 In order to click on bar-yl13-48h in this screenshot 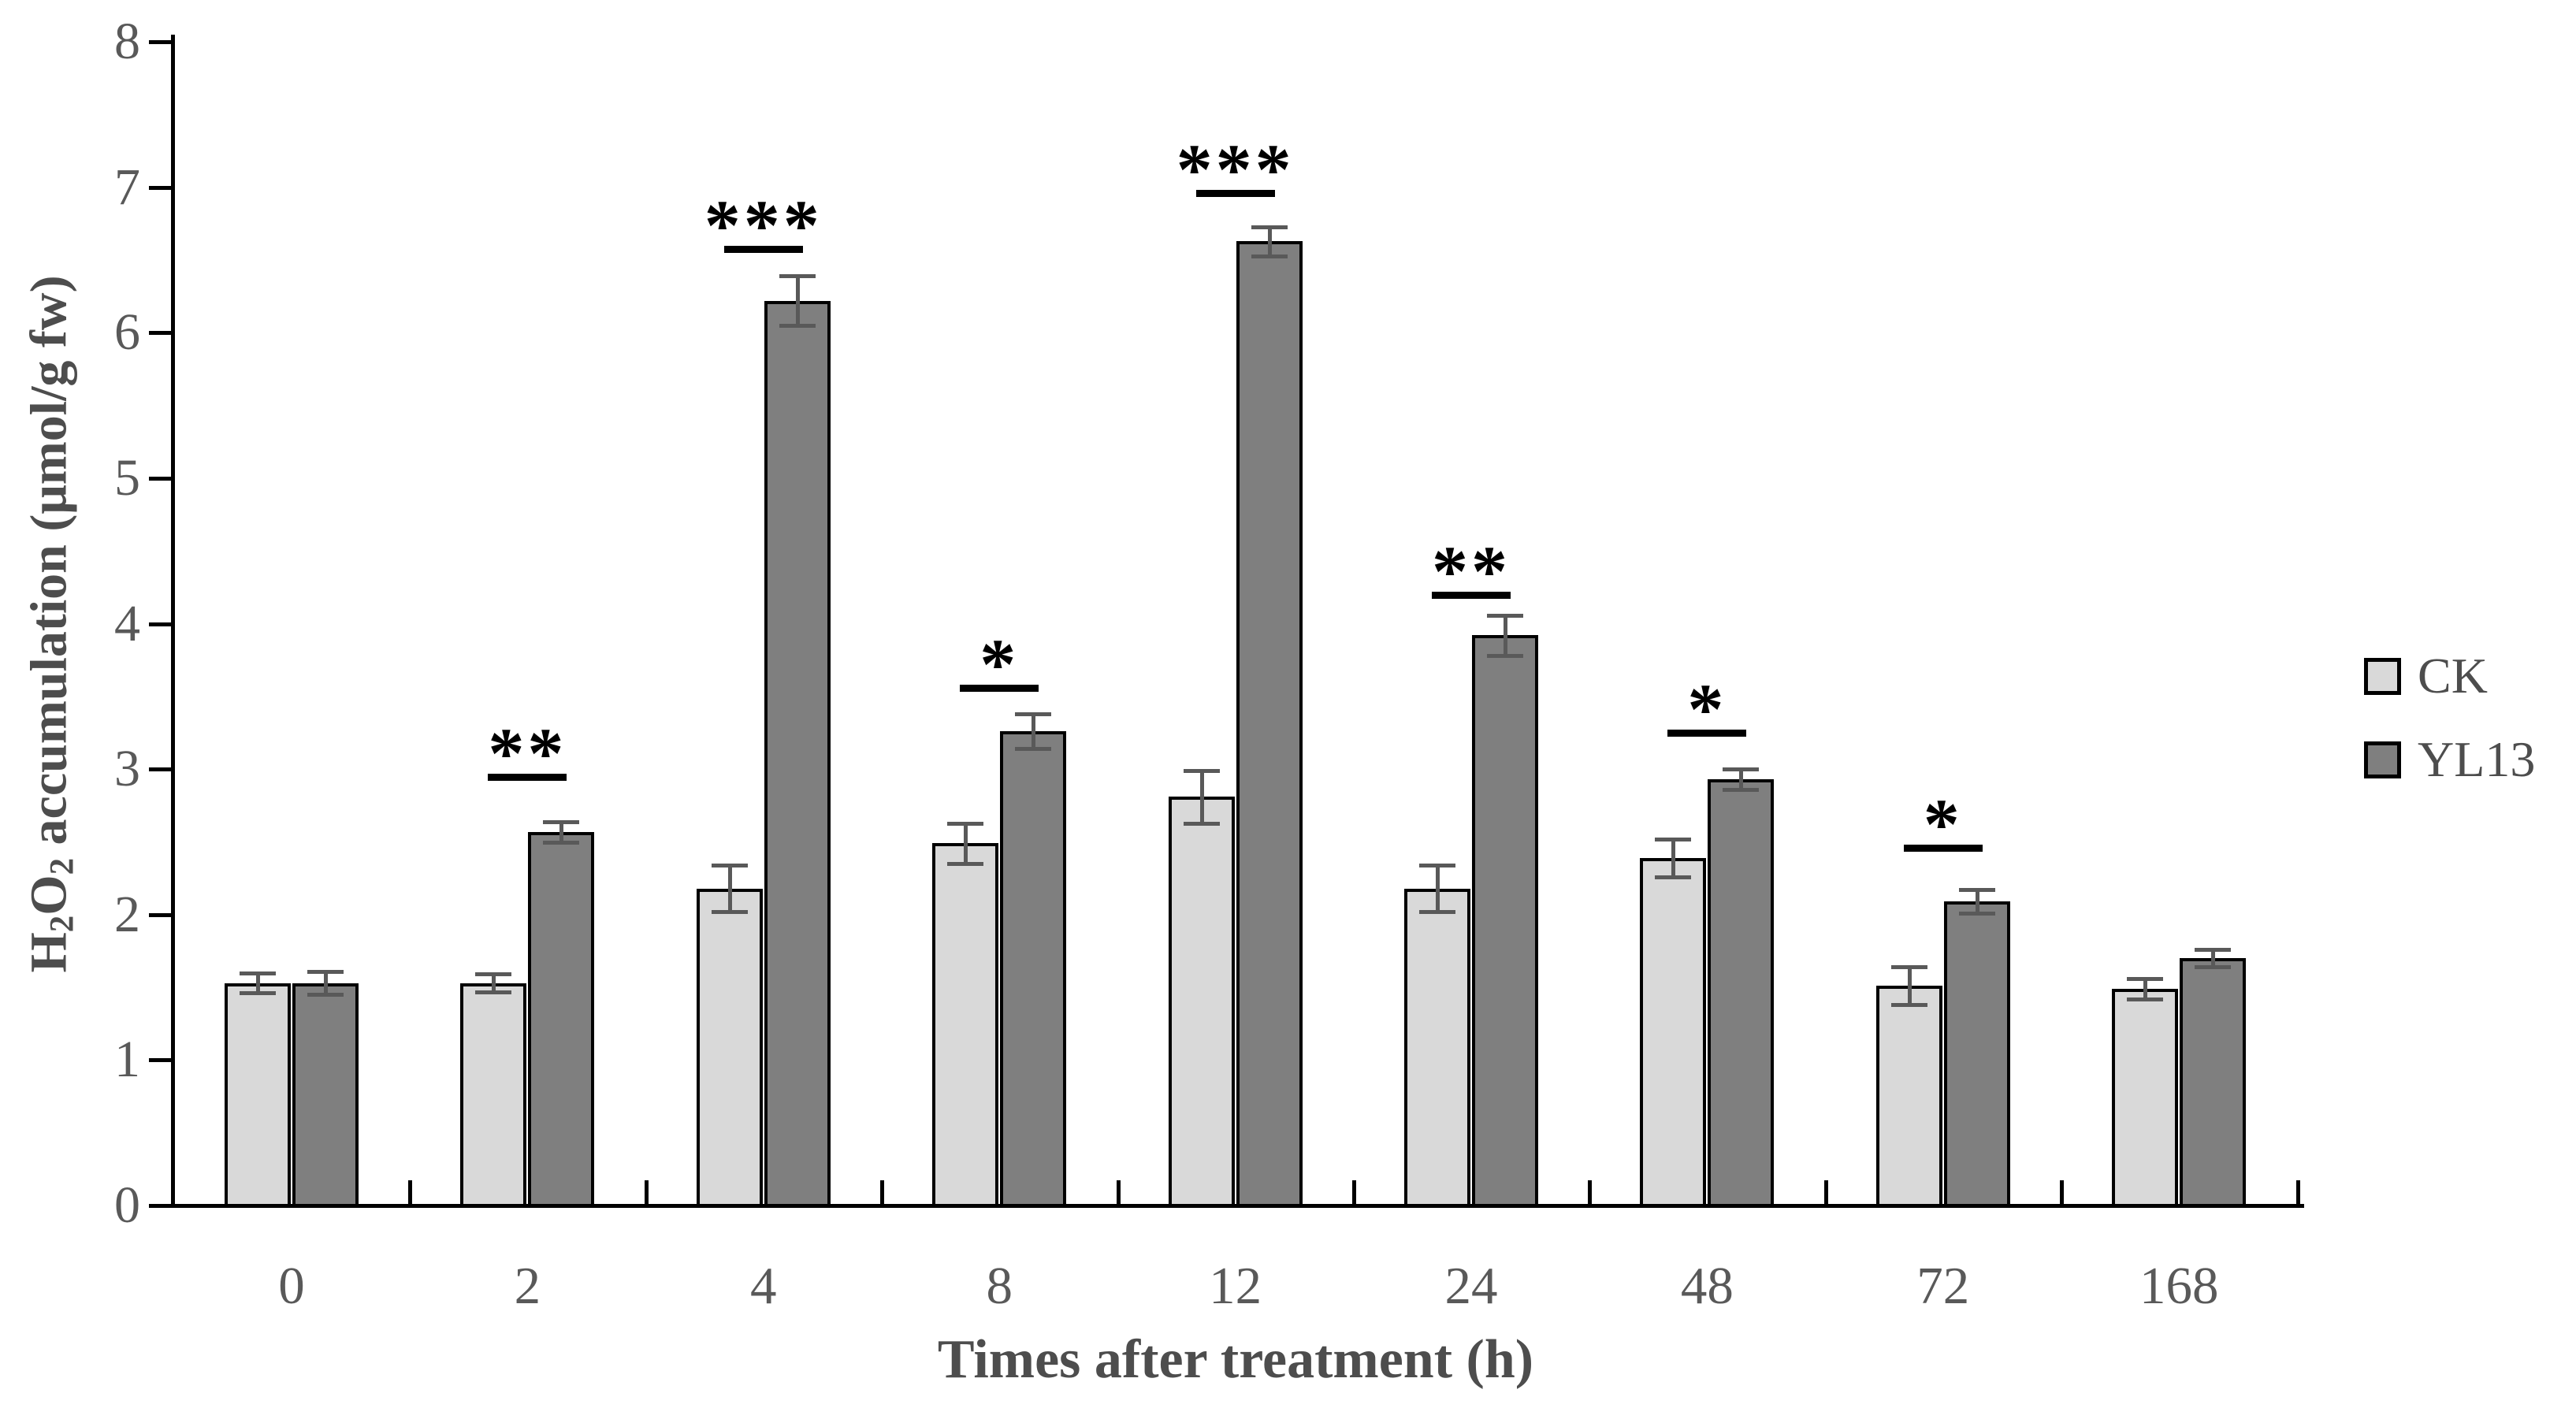, I will do `click(1741, 993)`.